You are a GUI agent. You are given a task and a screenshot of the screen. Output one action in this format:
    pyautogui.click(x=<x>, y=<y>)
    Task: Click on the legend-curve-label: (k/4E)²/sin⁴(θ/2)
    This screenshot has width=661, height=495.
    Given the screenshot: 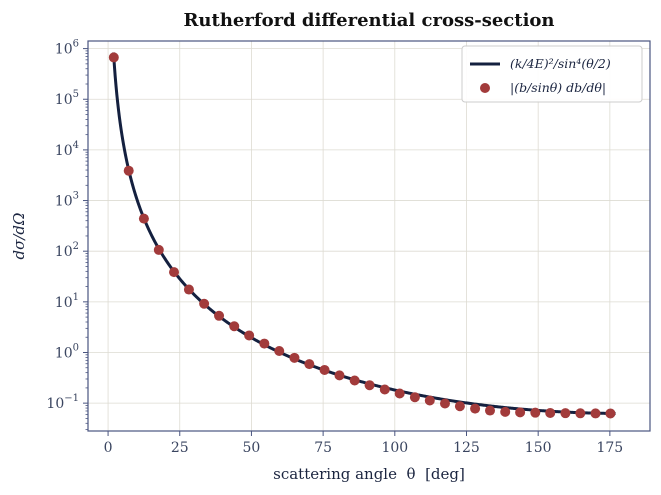 What is the action you would take?
    pyautogui.click(x=560, y=63)
    